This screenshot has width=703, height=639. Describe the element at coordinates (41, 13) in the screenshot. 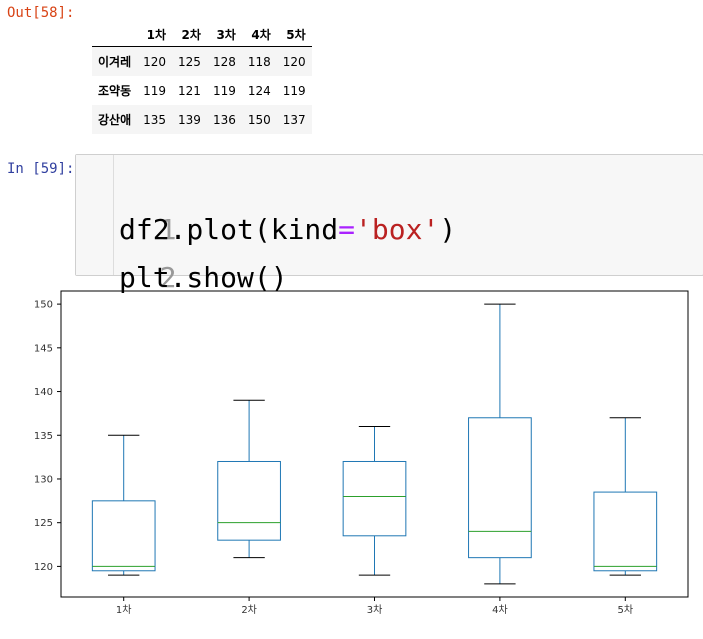

I see `output-prompt: Out[58]:` at that location.